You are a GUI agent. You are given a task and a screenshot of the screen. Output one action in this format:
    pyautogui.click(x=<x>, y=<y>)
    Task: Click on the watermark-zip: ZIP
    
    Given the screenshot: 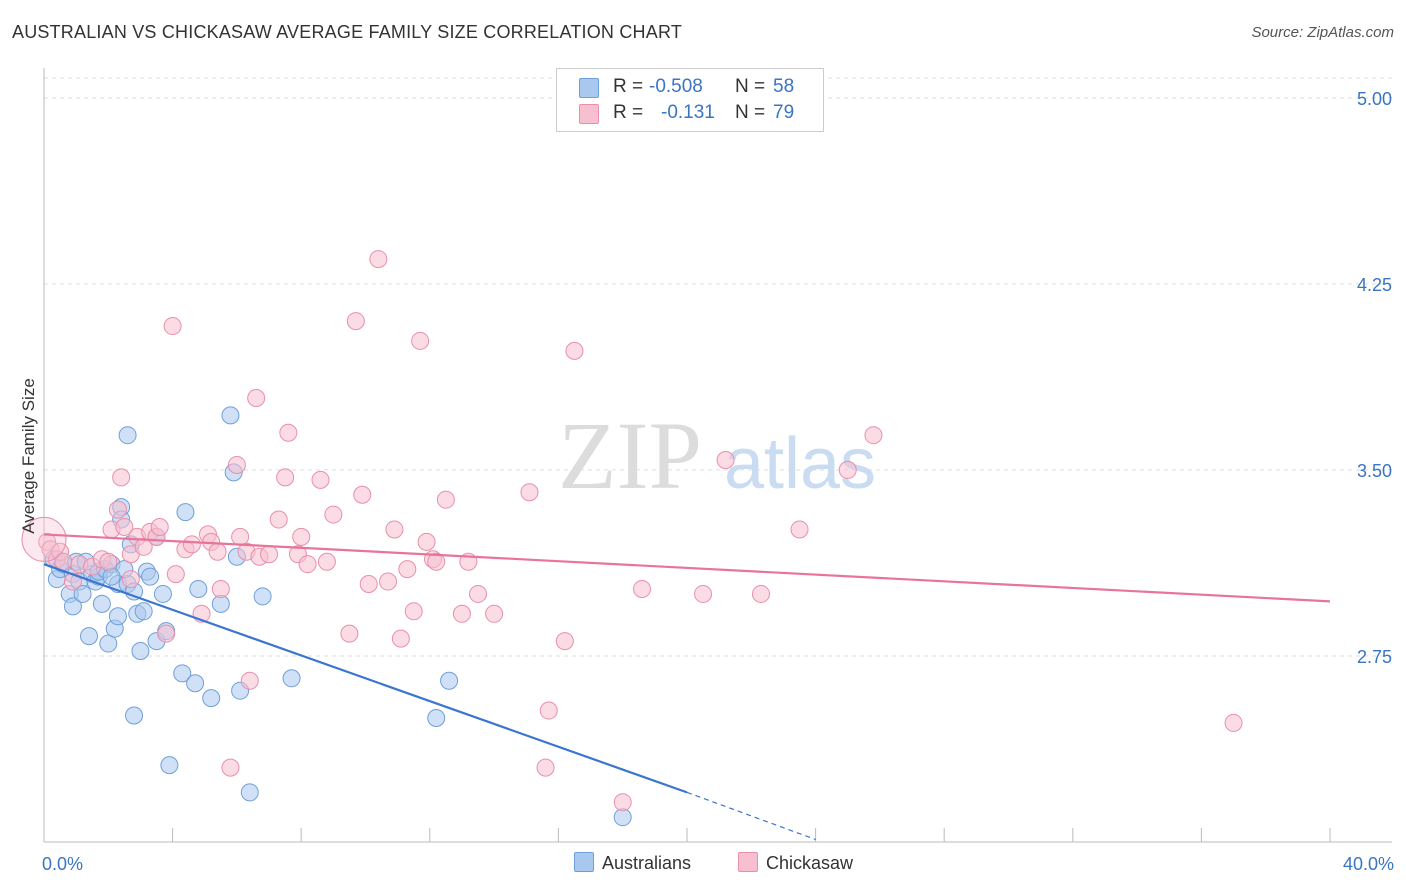 What is the action you would take?
    pyautogui.click(x=630, y=455)
    